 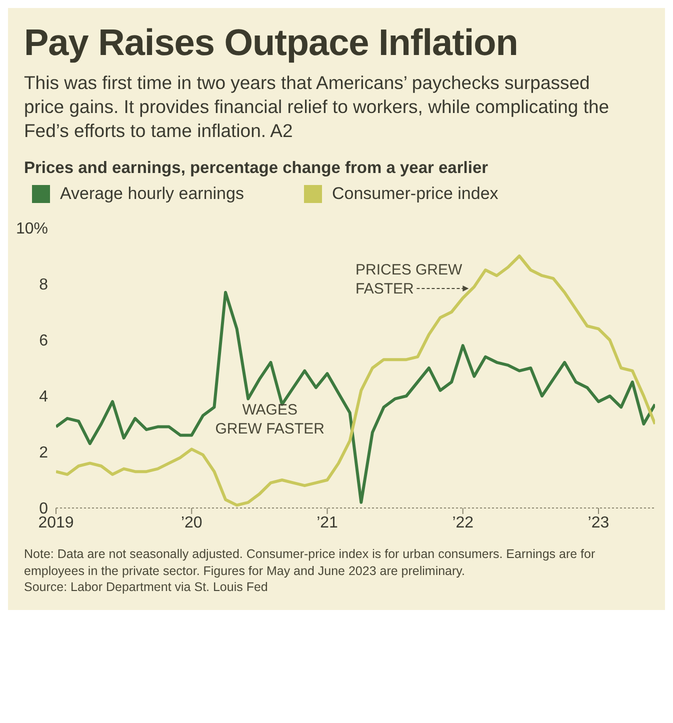 What do you see at coordinates (310, 563) in the screenshot?
I see `text: Note: Data are not seasonally adjusted. Consumer-price index is for urban consumers. Earnings are for employees in the private sector. Figures for May and June 2023 are preliminary.` at bounding box center [310, 563].